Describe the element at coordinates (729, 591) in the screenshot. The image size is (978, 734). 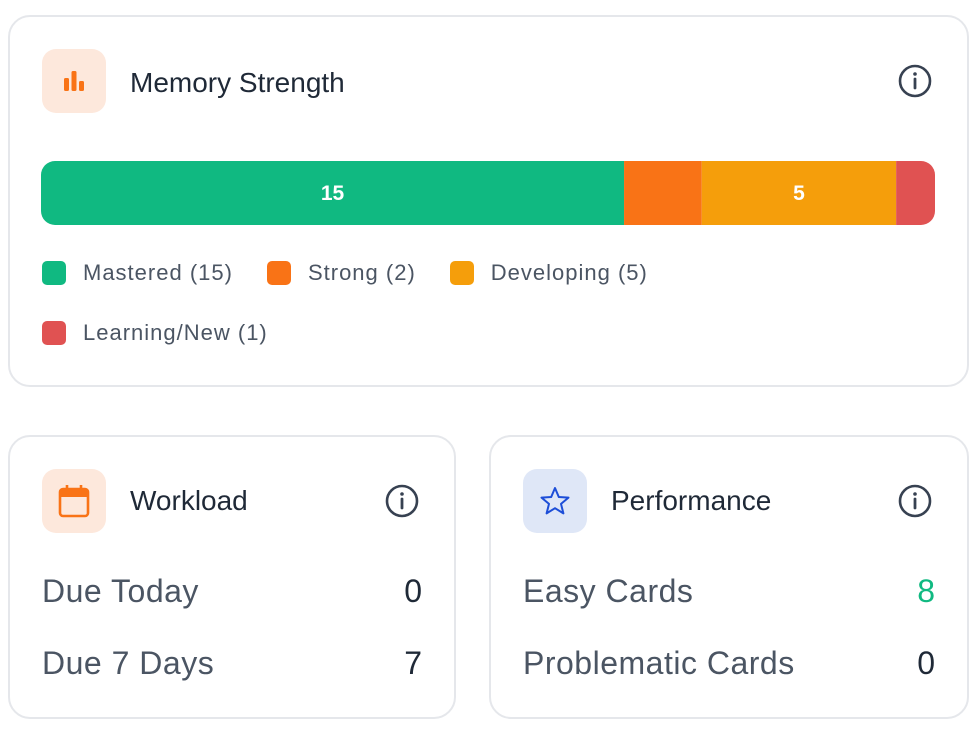
I see `stat-row: Easy Cards 8` at that location.